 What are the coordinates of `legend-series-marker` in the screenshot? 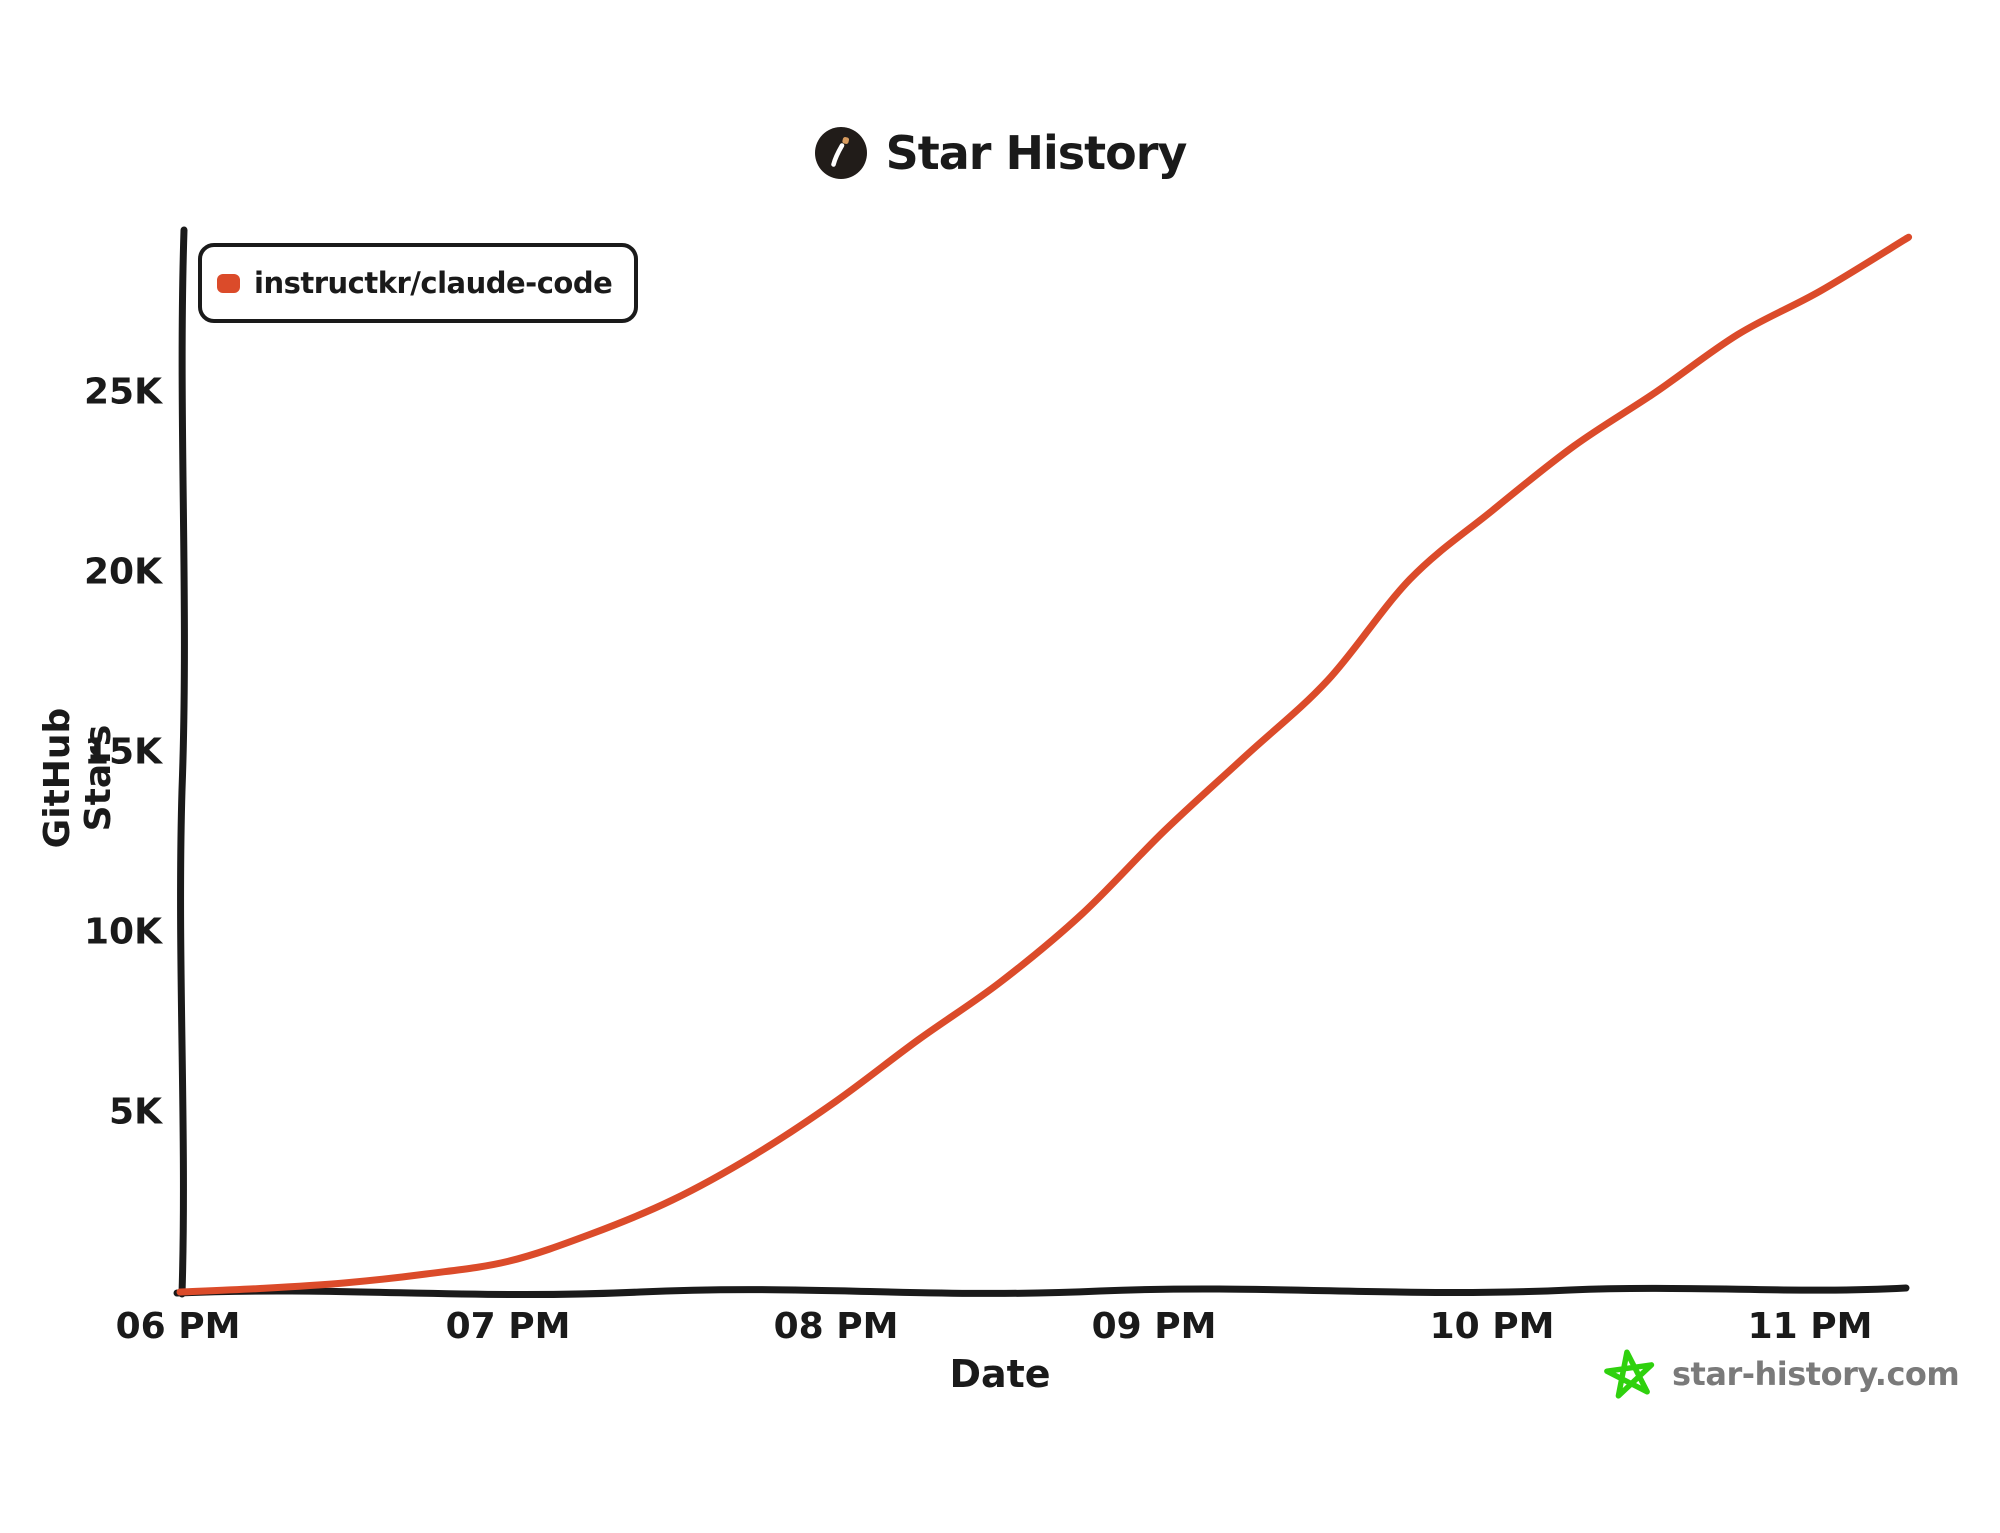 It's located at (228, 283).